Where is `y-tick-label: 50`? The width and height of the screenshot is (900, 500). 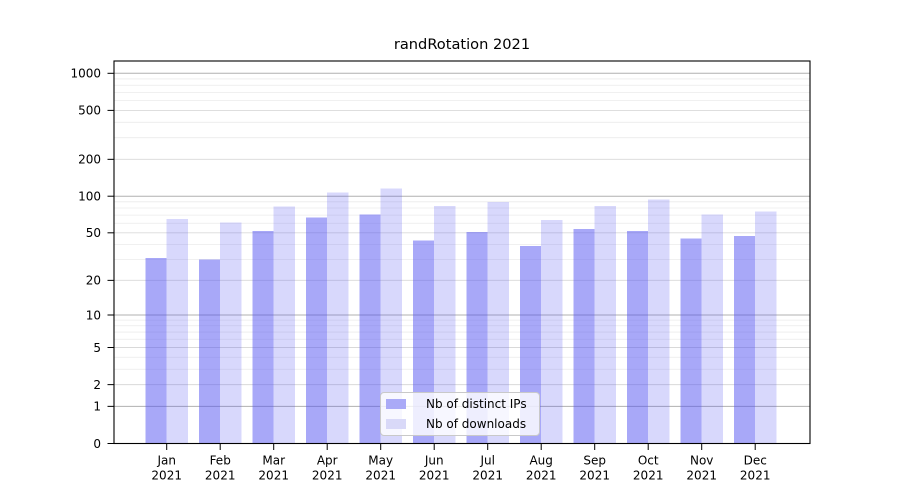
y-tick-label: 50 is located at coordinates (93, 233).